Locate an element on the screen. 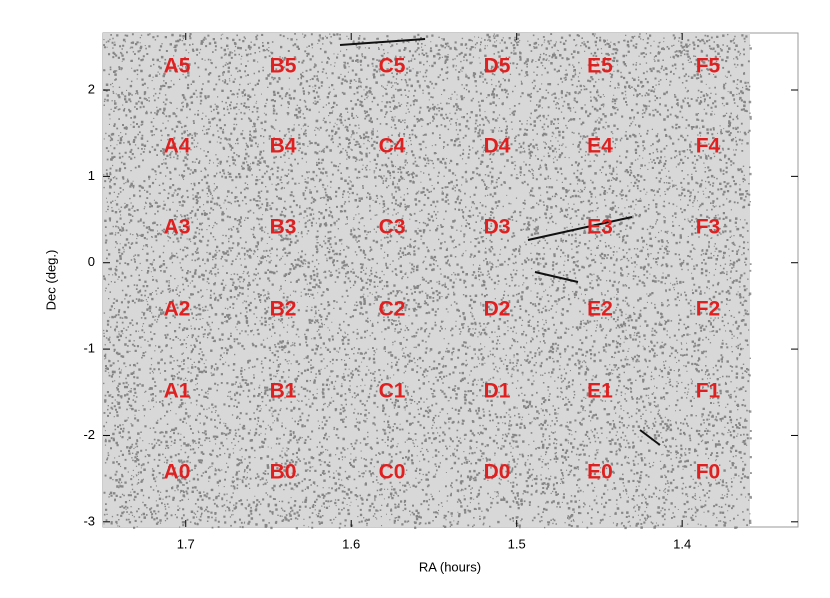  field-label: B0 is located at coordinates (283, 472).